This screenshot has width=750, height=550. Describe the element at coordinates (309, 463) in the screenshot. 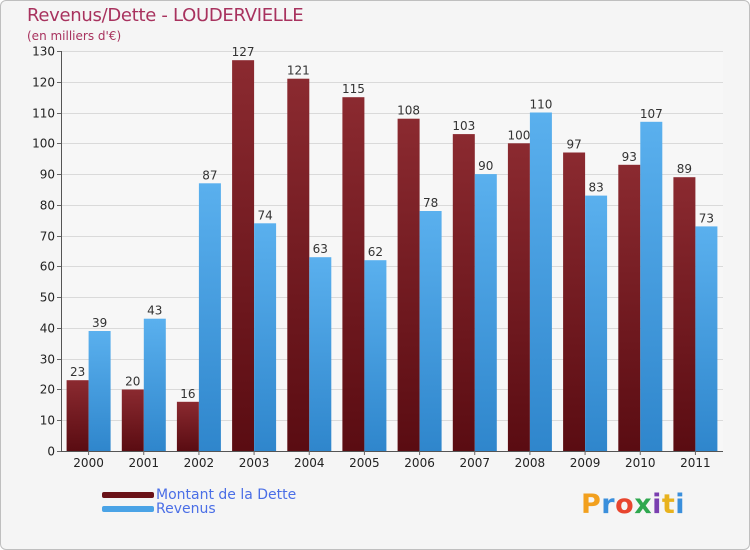

I see `x-tick-label-2004: 2004` at that location.